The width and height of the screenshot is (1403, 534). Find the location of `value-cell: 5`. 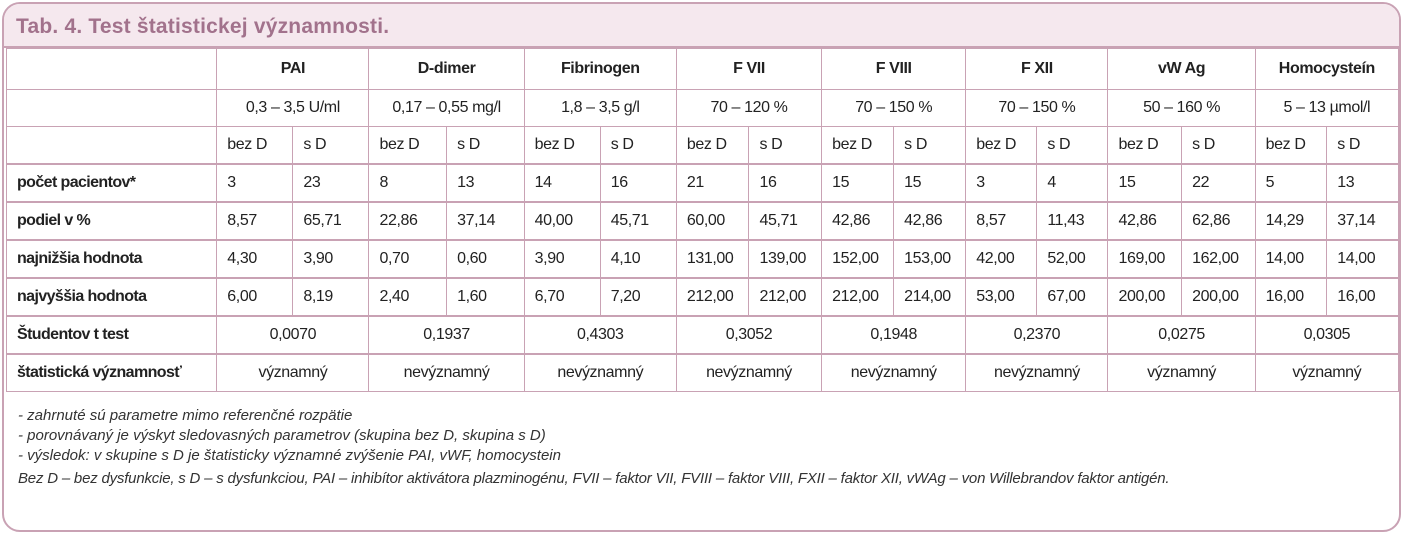

value-cell: 5 is located at coordinates (1291, 183).